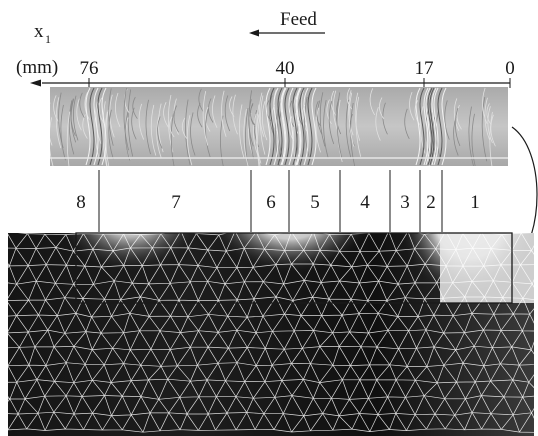  I want to click on zone-label-1: 1, so click(475, 202).